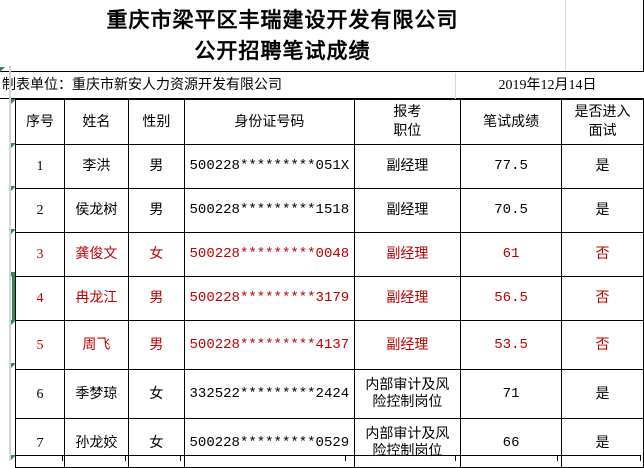  I want to click on cell-name: 孙龙姣, so click(96, 443).